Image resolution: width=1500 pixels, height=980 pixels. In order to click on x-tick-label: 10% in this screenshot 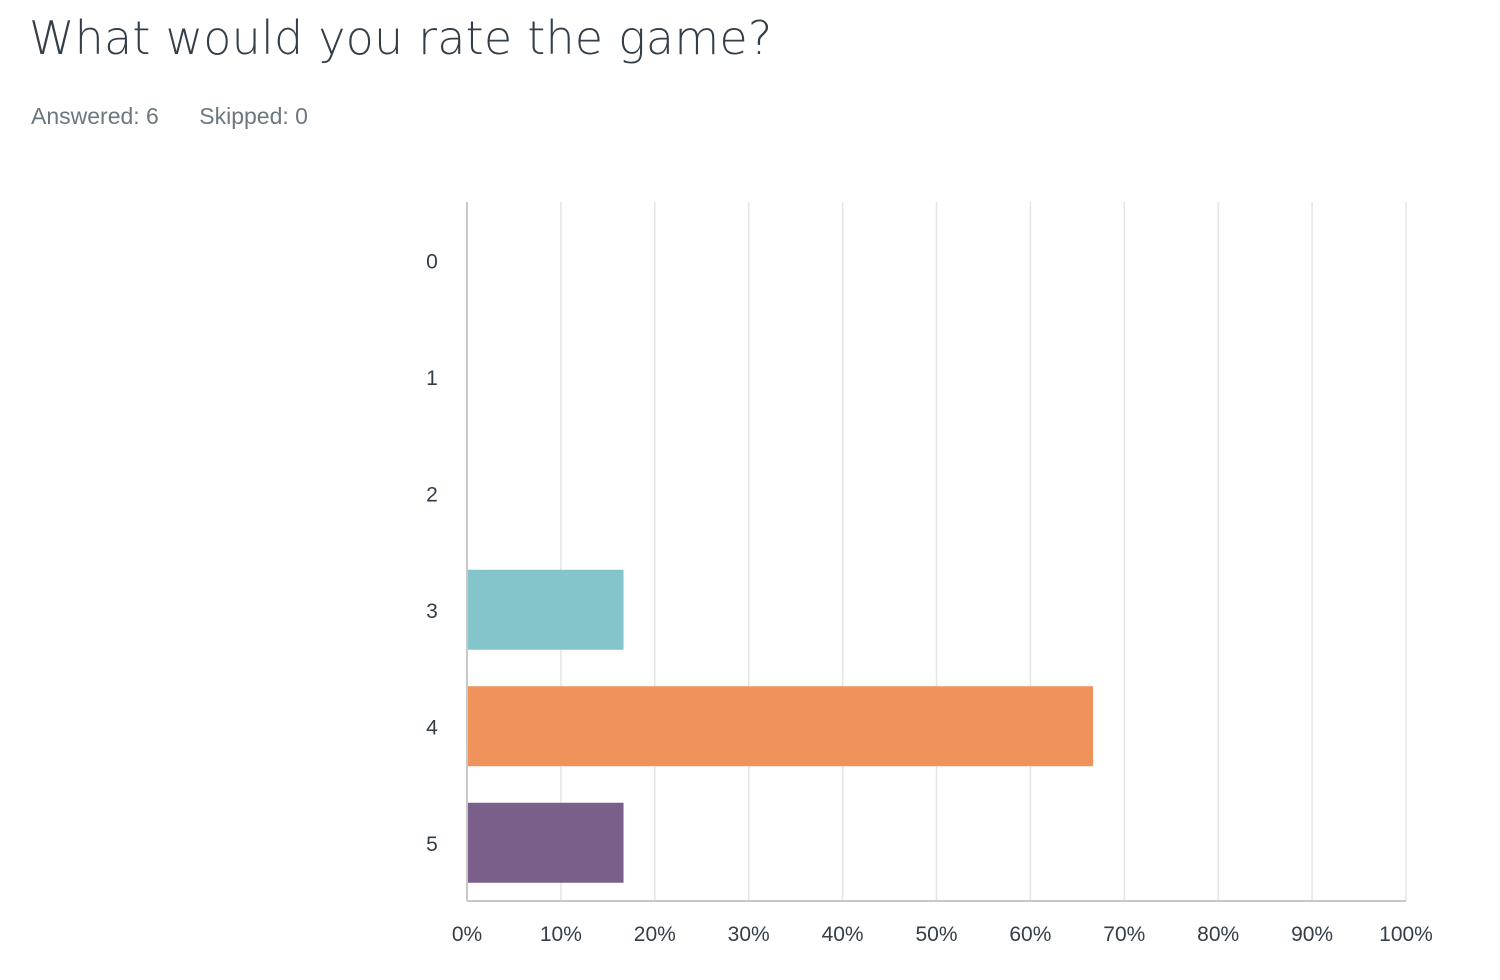, I will do `click(561, 934)`.